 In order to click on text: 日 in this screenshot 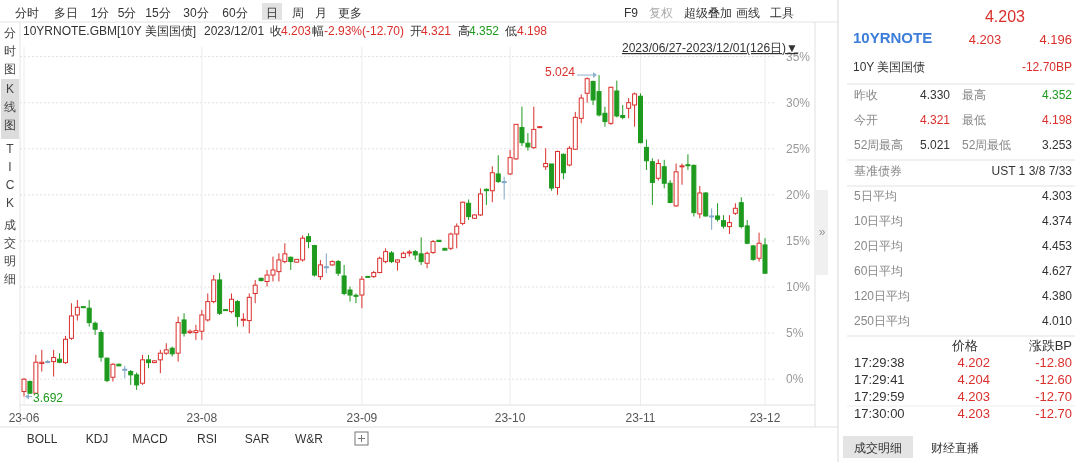, I will do `click(272, 13)`.